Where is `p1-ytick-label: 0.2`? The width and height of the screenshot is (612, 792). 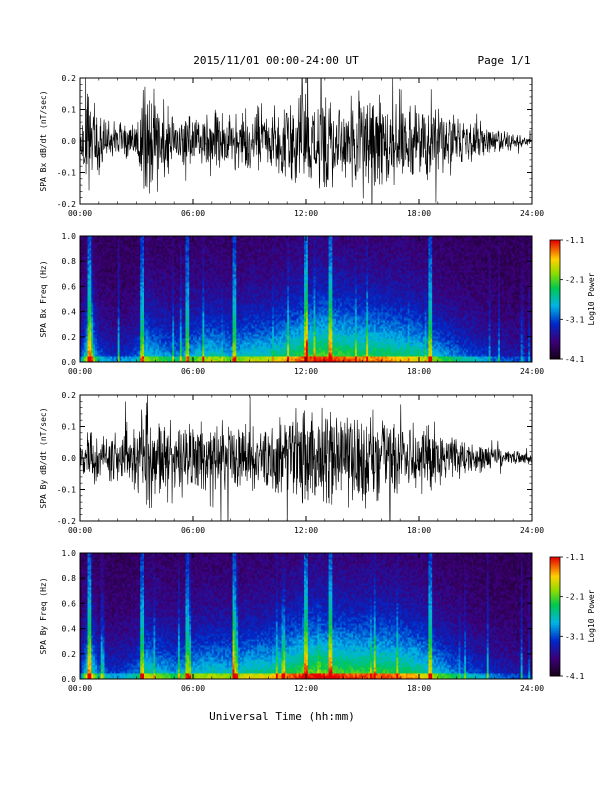 p1-ytick-label: 0.2 is located at coordinates (69, 78).